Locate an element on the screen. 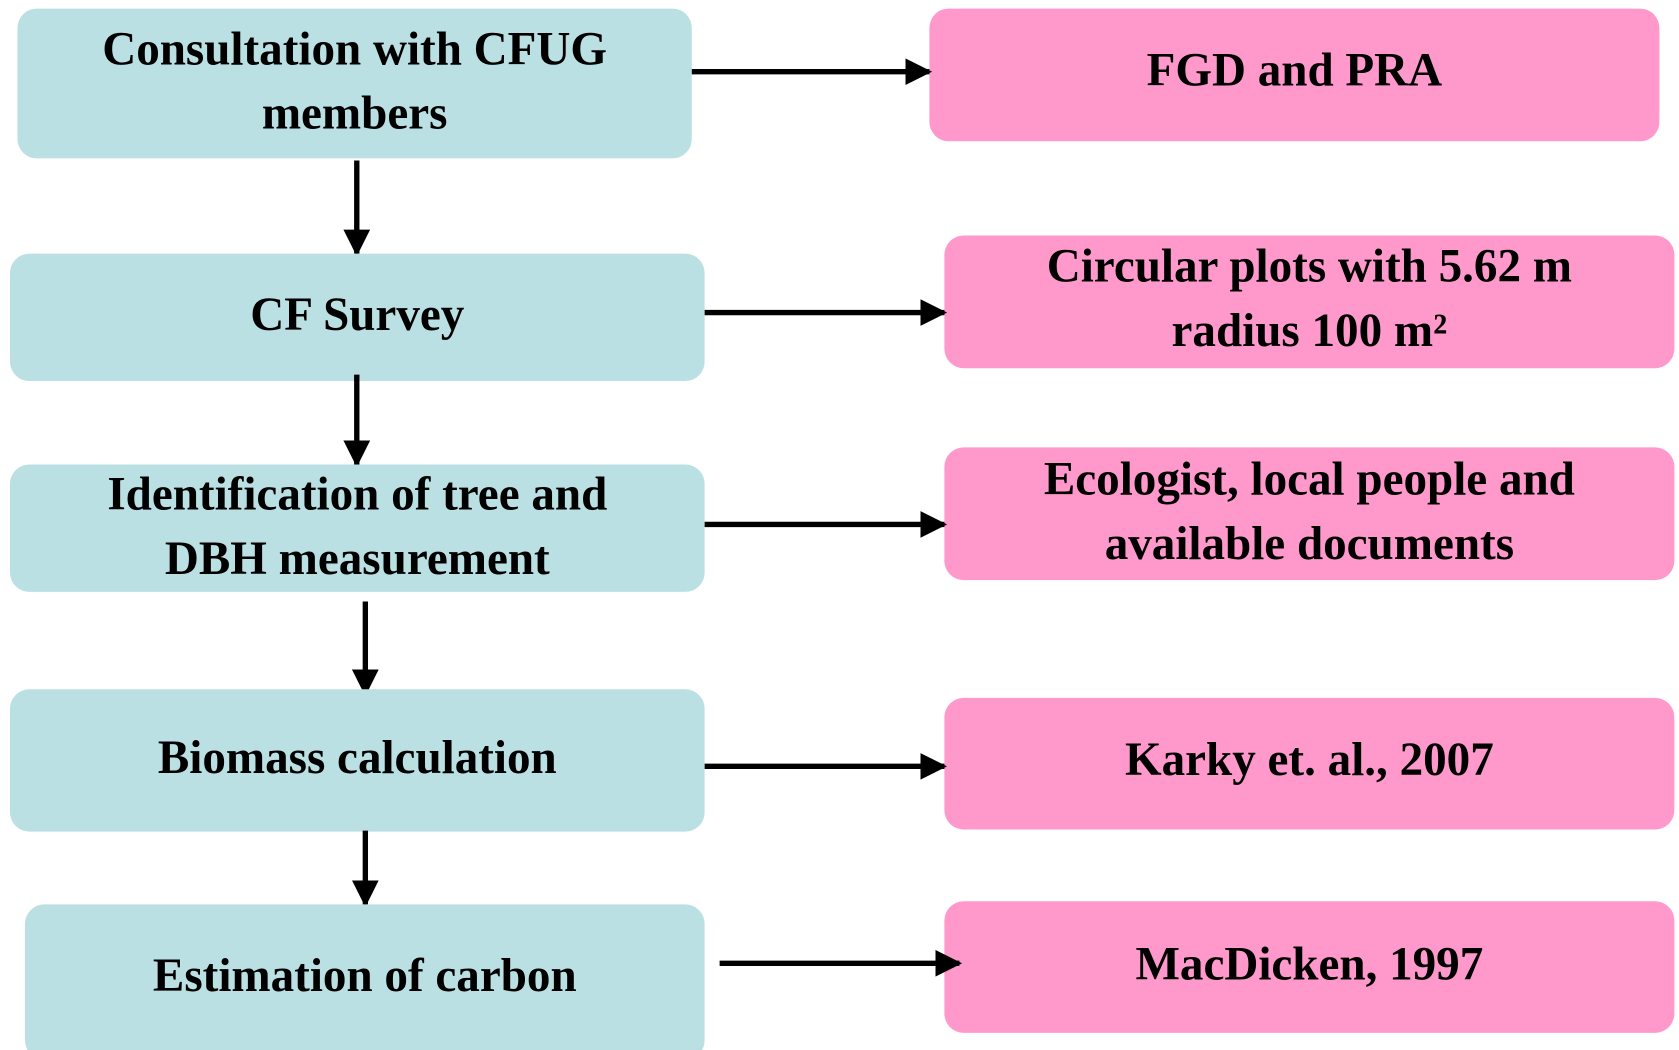  box-text: Ecologist, local people and is located at coordinates (1309, 480).